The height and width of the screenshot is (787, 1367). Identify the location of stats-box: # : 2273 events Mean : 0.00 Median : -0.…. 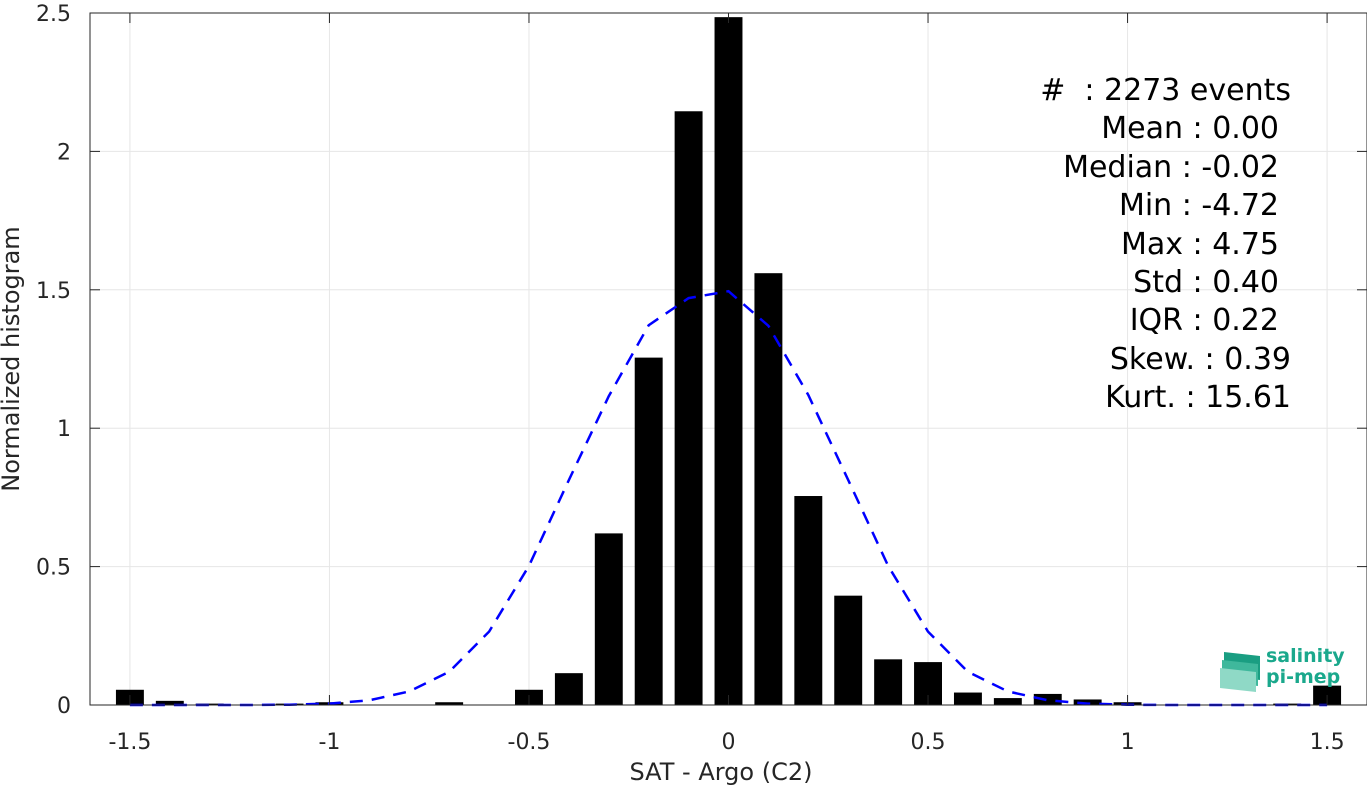
(1165, 245).